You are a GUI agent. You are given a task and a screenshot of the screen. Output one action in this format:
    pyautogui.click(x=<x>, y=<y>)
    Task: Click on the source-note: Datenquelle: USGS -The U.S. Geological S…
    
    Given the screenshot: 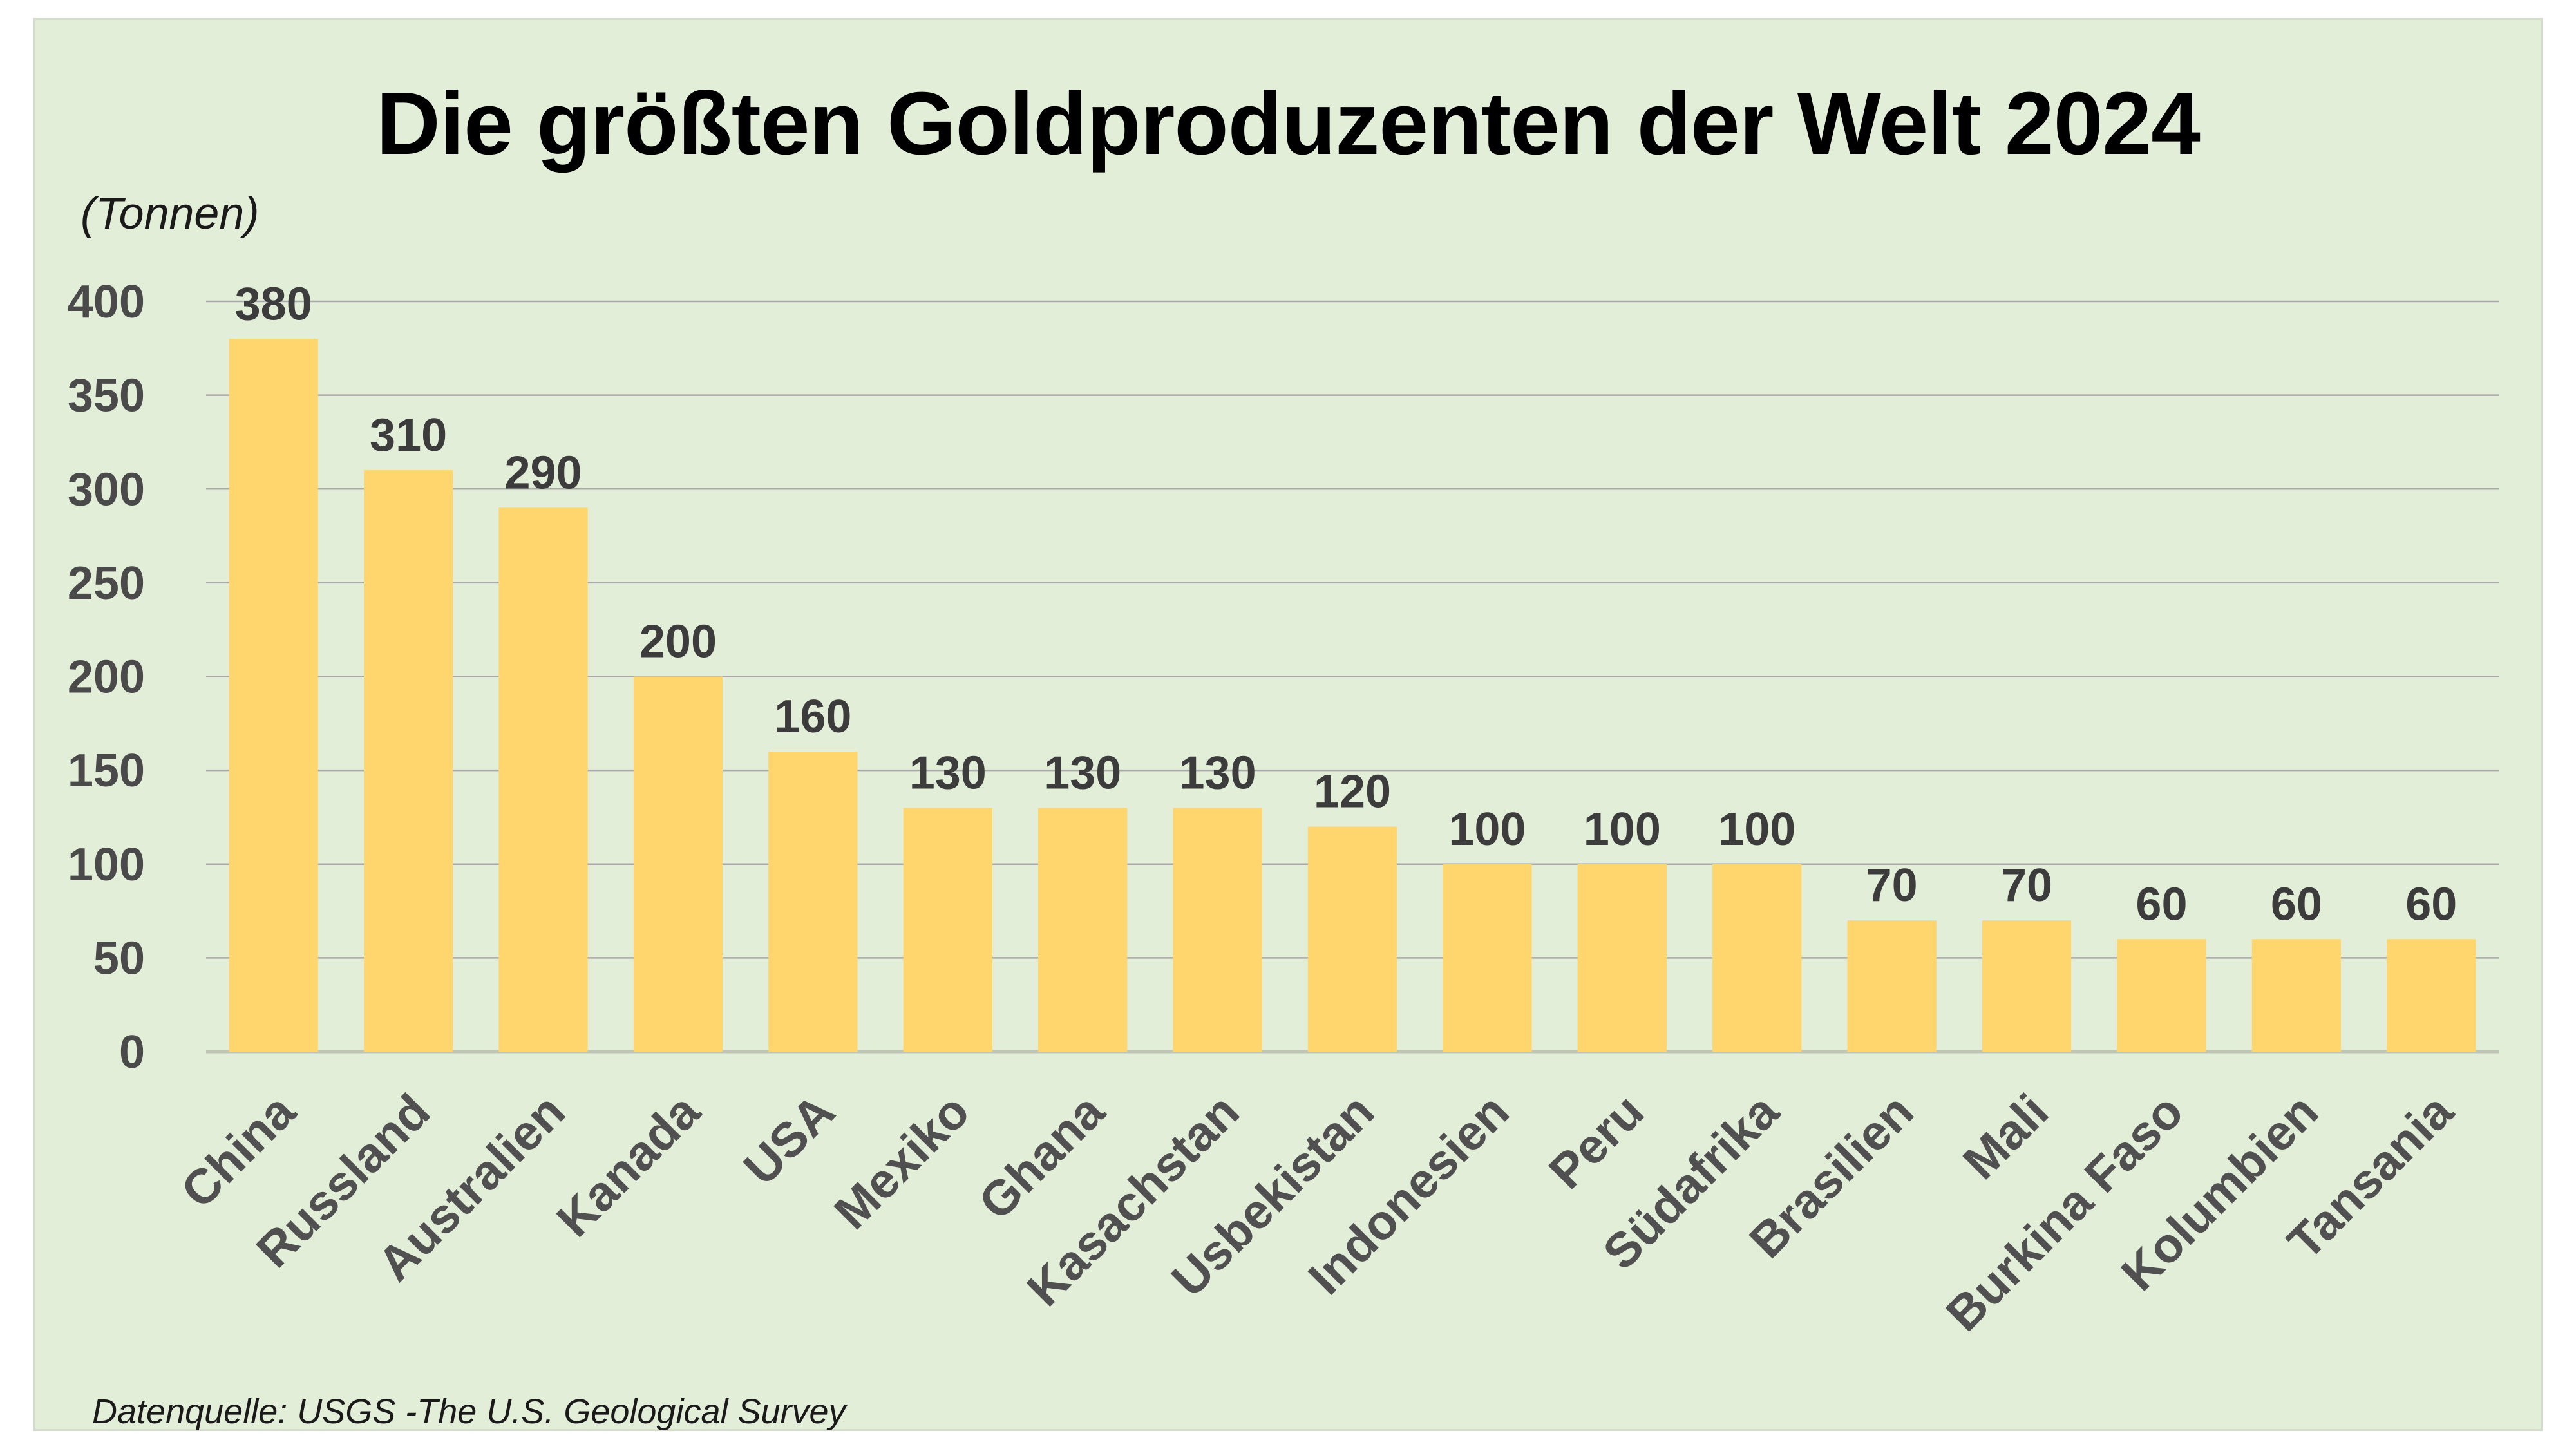 What is the action you would take?
    pyautogui.click(x=469, y=1411)
    